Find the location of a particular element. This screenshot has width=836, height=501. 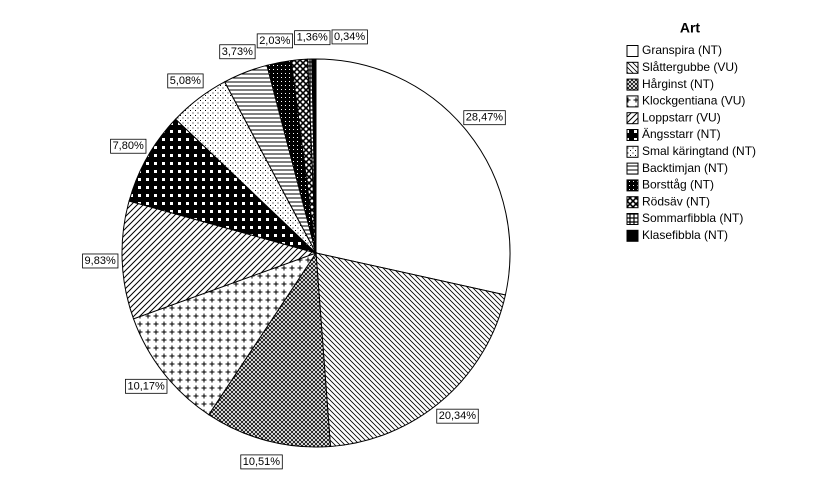

legend-label: Ängsstarr (NT) is located at coordinates (681, 134).